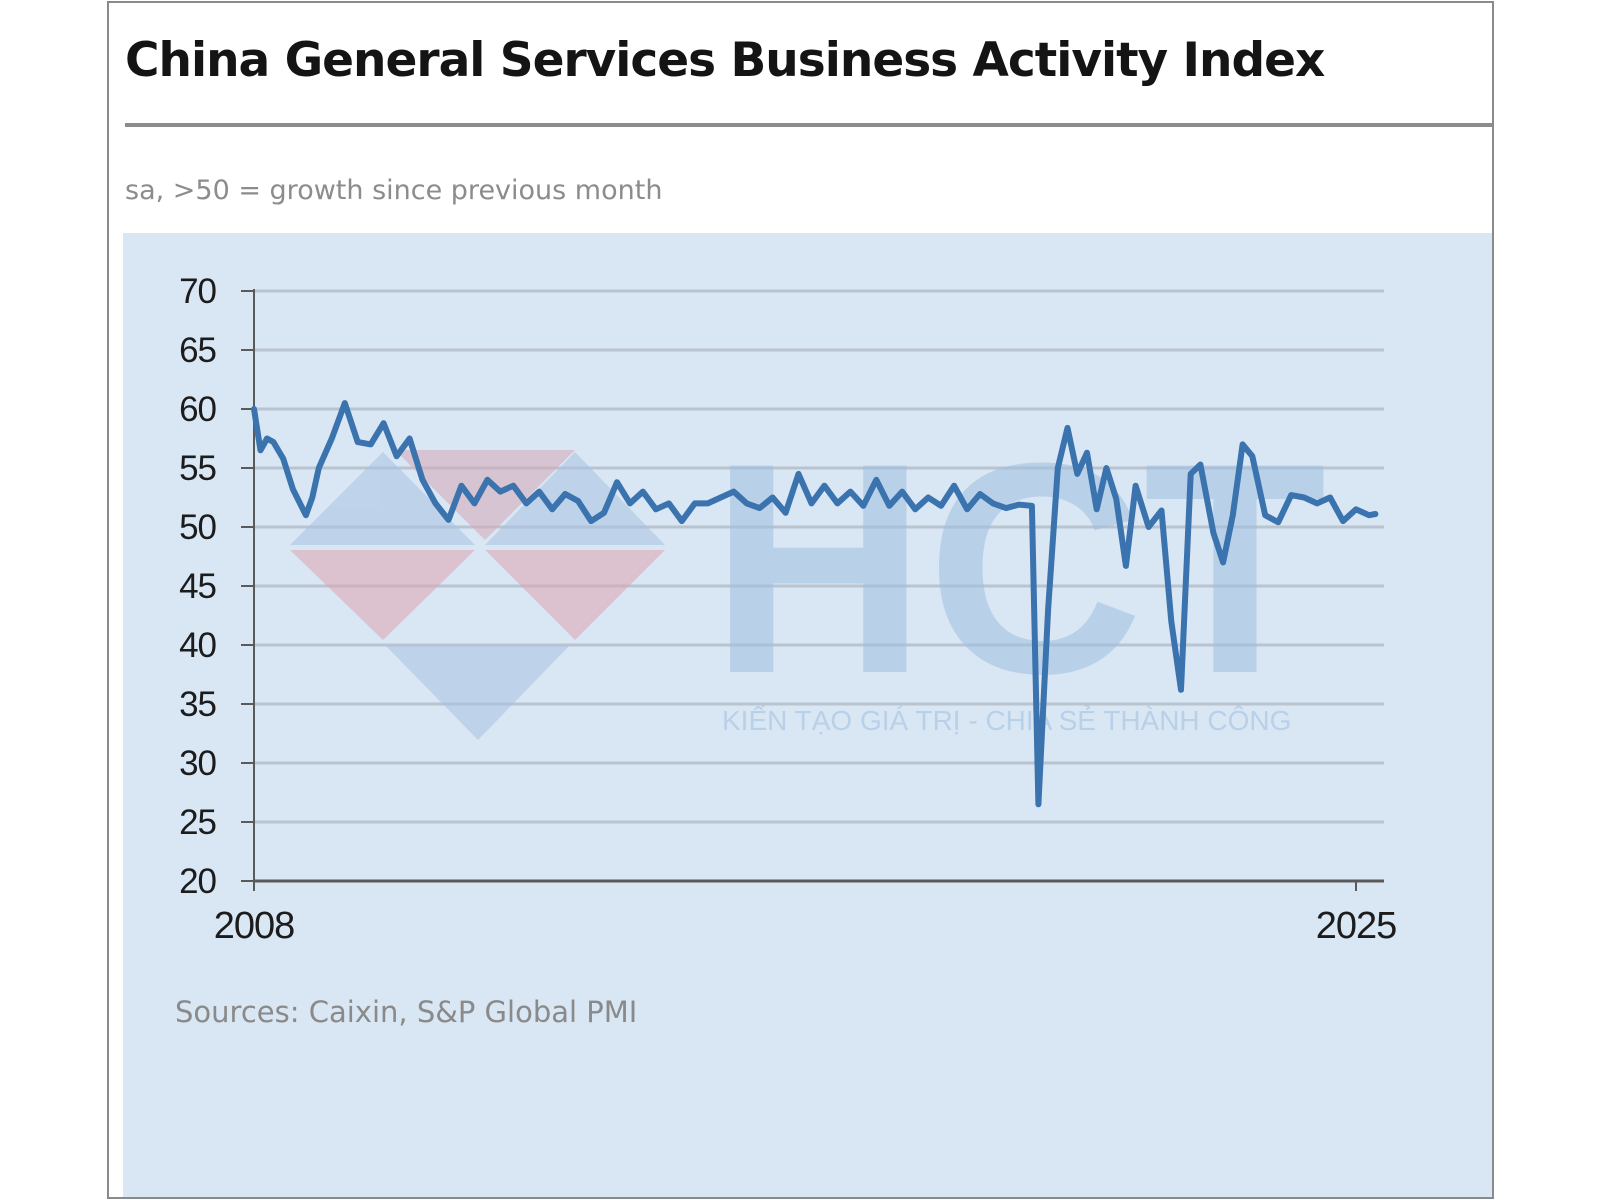 The image size is (1600, 1200). What do you see at coordinates (1356, 926) in the screenshot?
I see `x-tick-label: 2025` at bounding box center [1356, 926].